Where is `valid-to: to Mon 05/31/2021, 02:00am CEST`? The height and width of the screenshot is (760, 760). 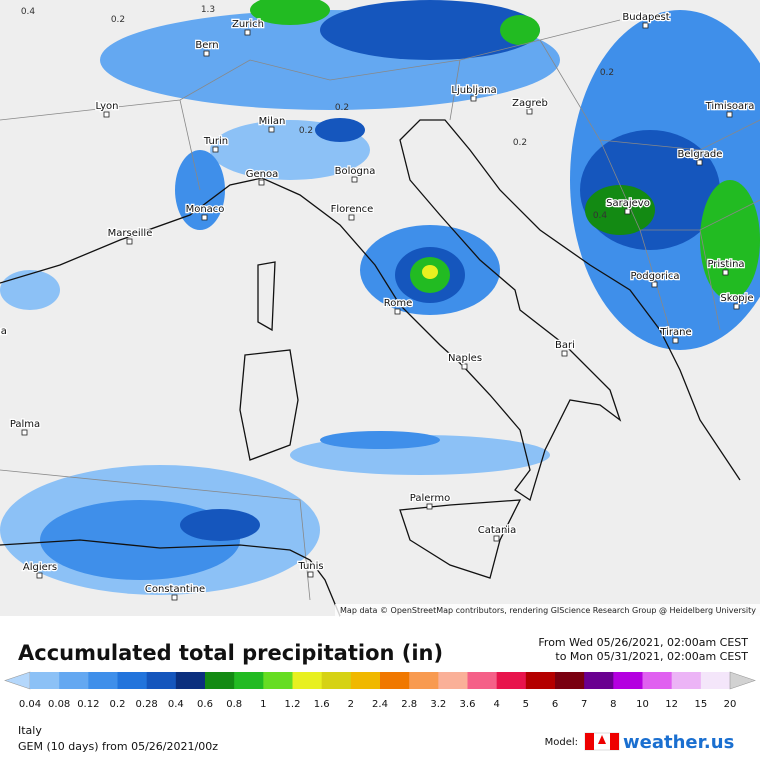
valid-to: to Mon 05/31/2021, 02:00am CEST is located at coordinates (651, 656).